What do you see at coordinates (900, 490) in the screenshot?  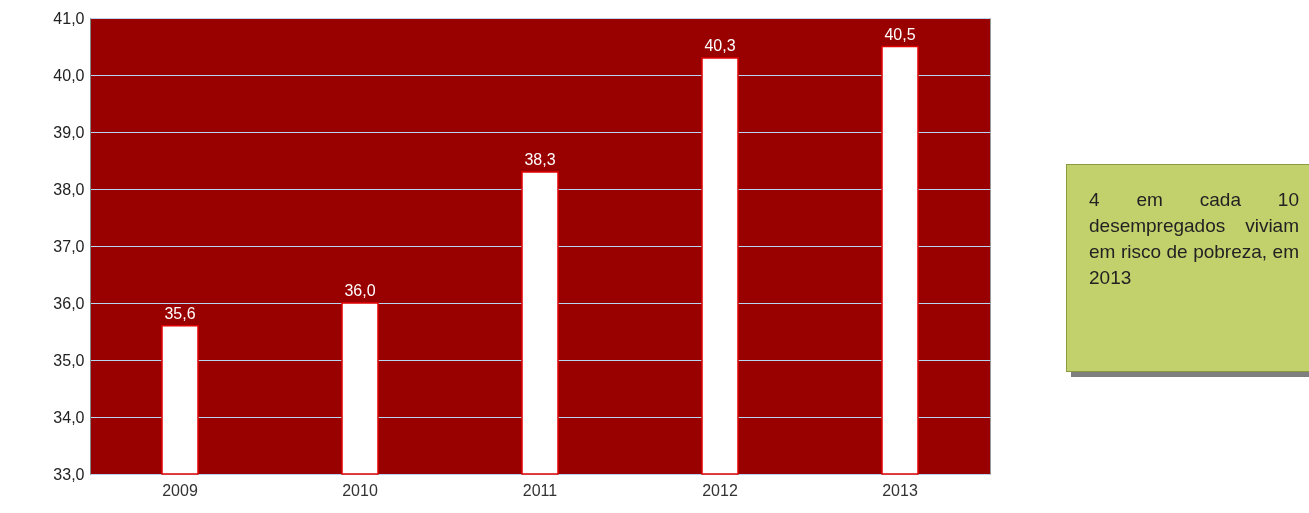 I see `x-tick-label: 2013` at bounding box center [900, 490].